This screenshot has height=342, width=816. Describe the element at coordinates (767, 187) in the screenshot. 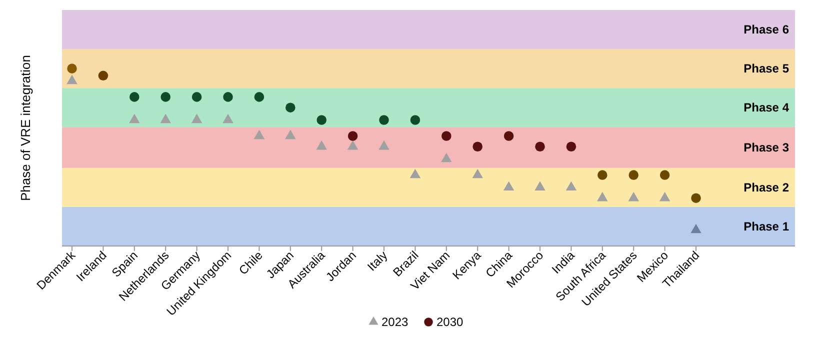

I see `band-label: Phase 2` at that location.